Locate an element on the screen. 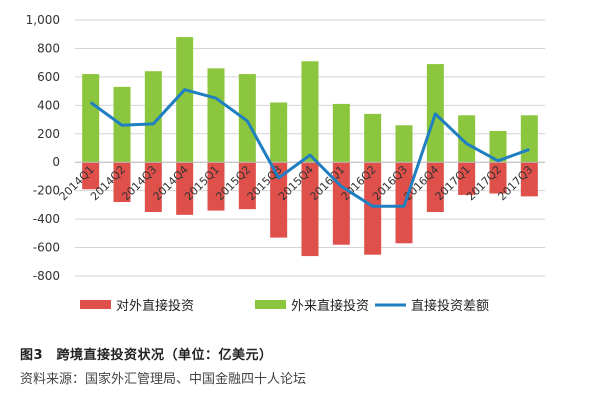 This screenshot has width=590, height=402. y-tick-label: -400 is located at coordinates (46, 219).